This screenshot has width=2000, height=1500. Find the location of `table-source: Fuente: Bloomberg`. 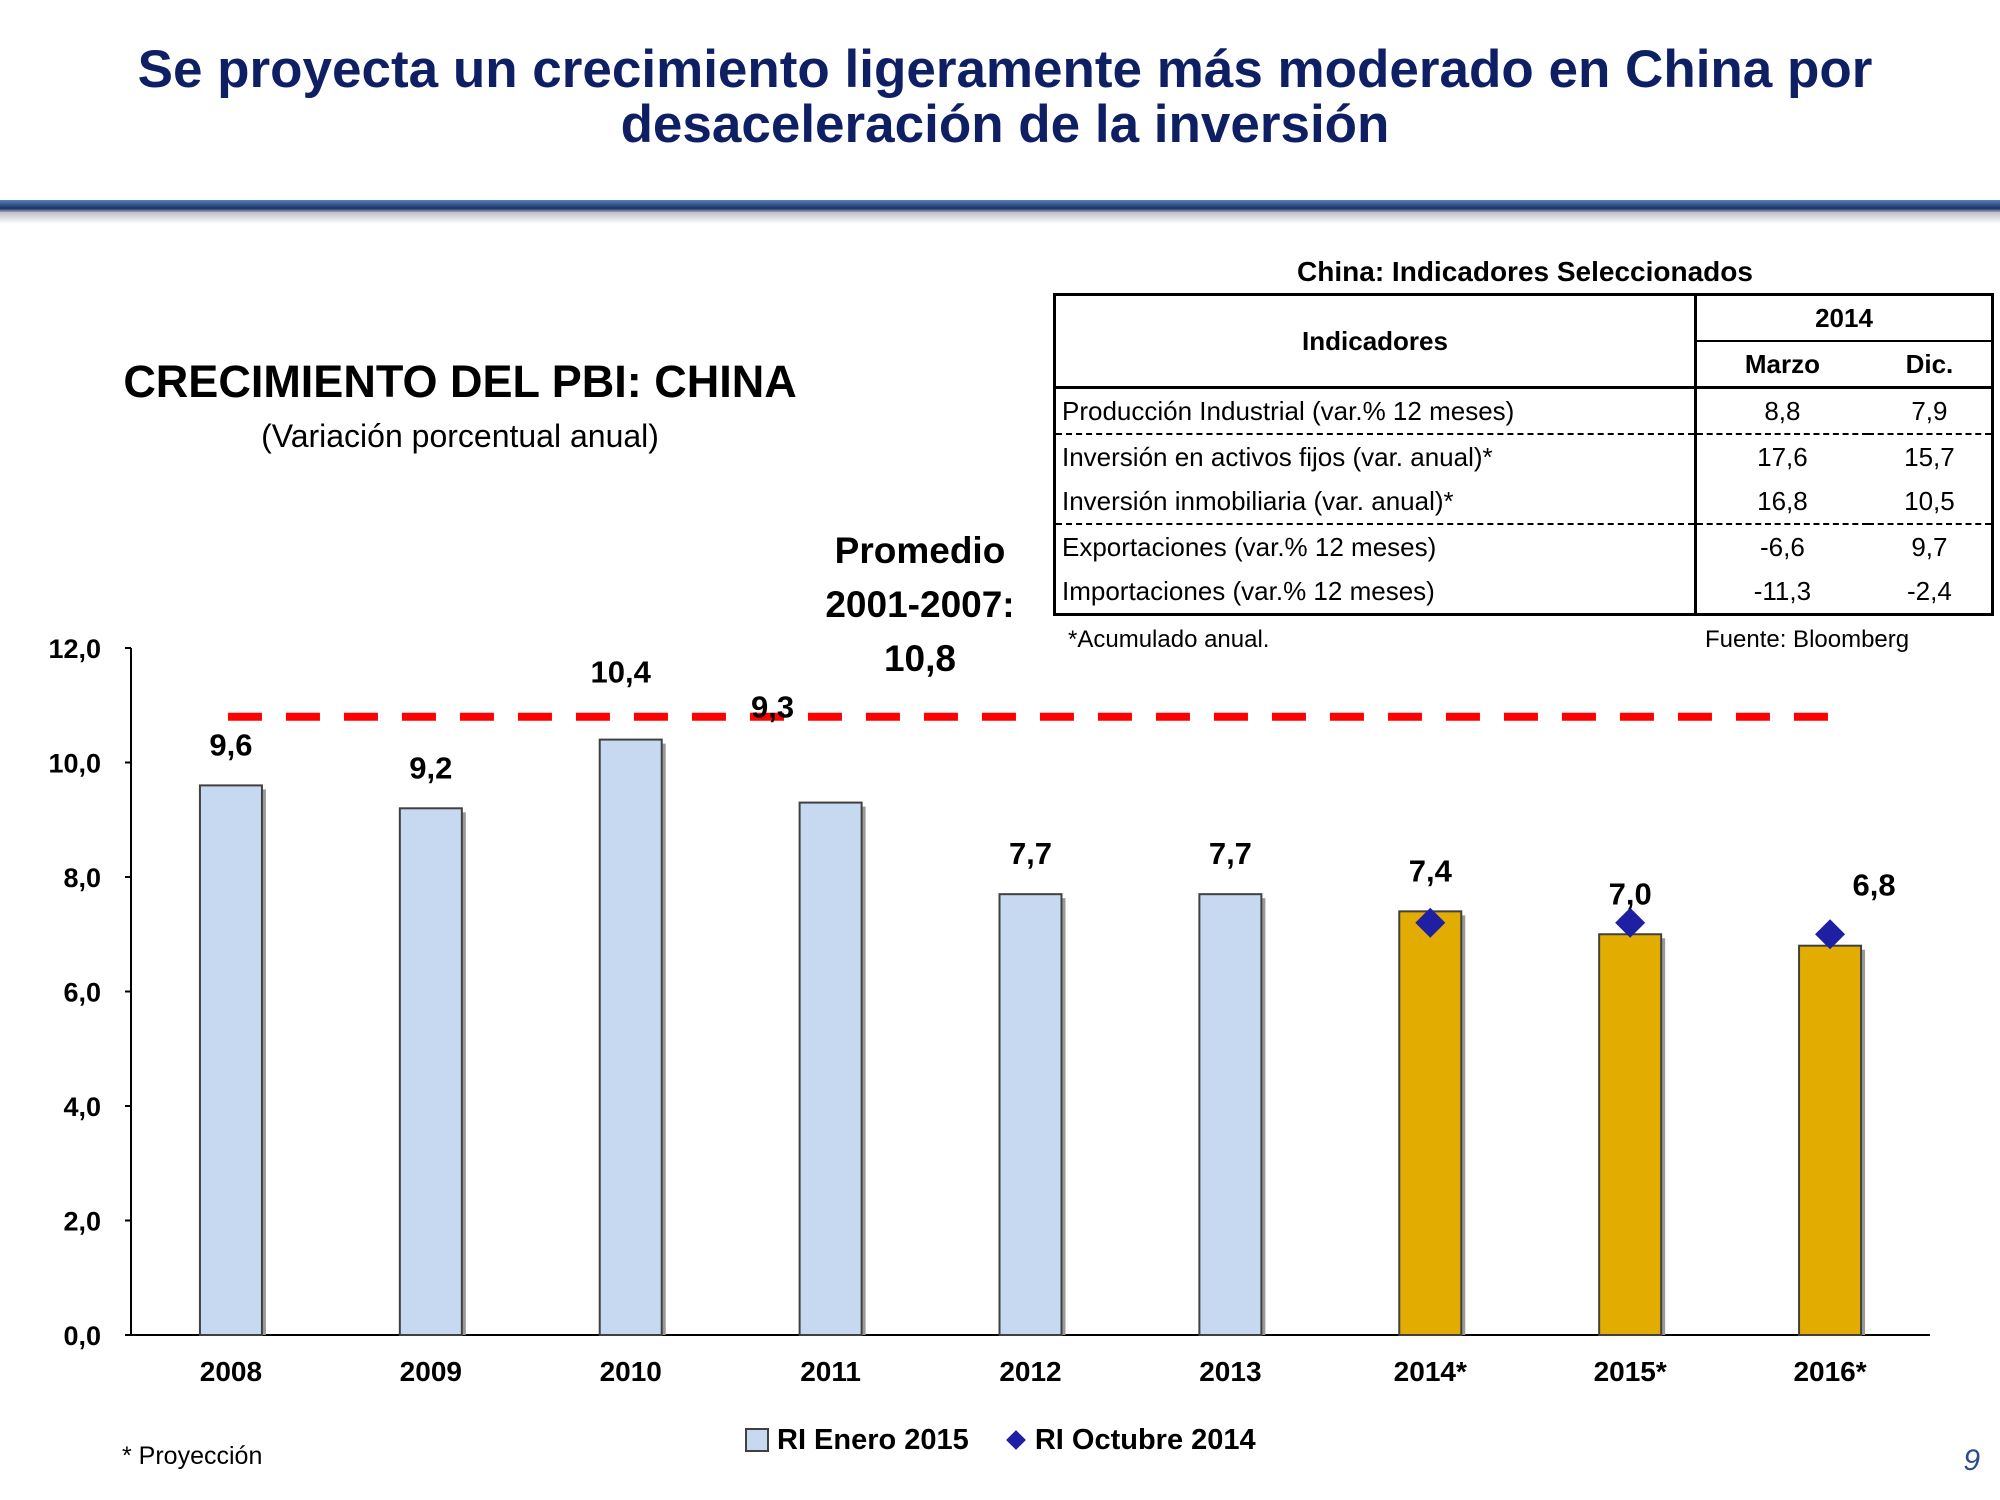

table-source: Fuente: Bloomberg is located at coordinates (1807, 639).